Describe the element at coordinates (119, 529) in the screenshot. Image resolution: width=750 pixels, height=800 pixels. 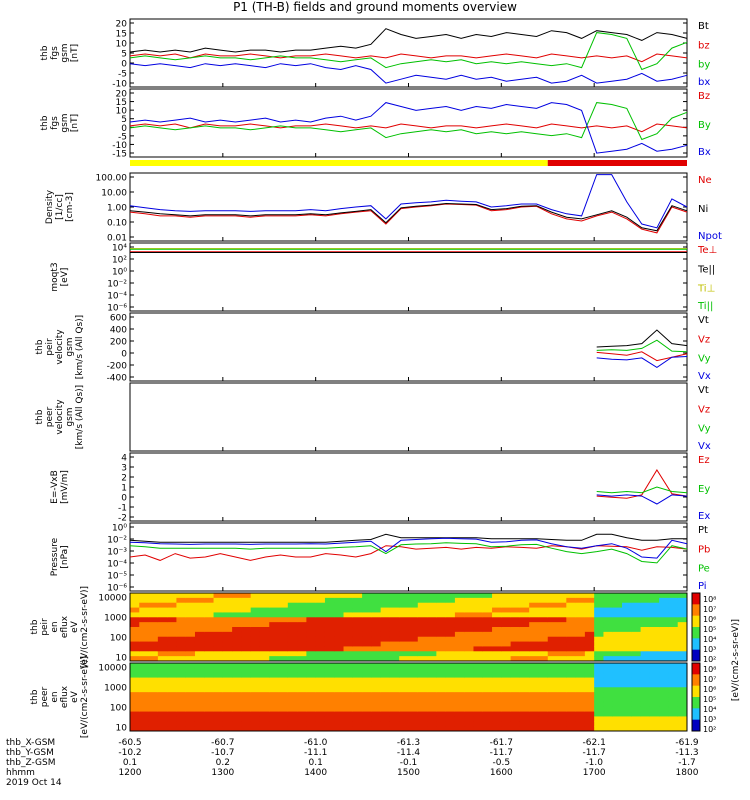
I see `y-tick-label: 10⁰` at that location.